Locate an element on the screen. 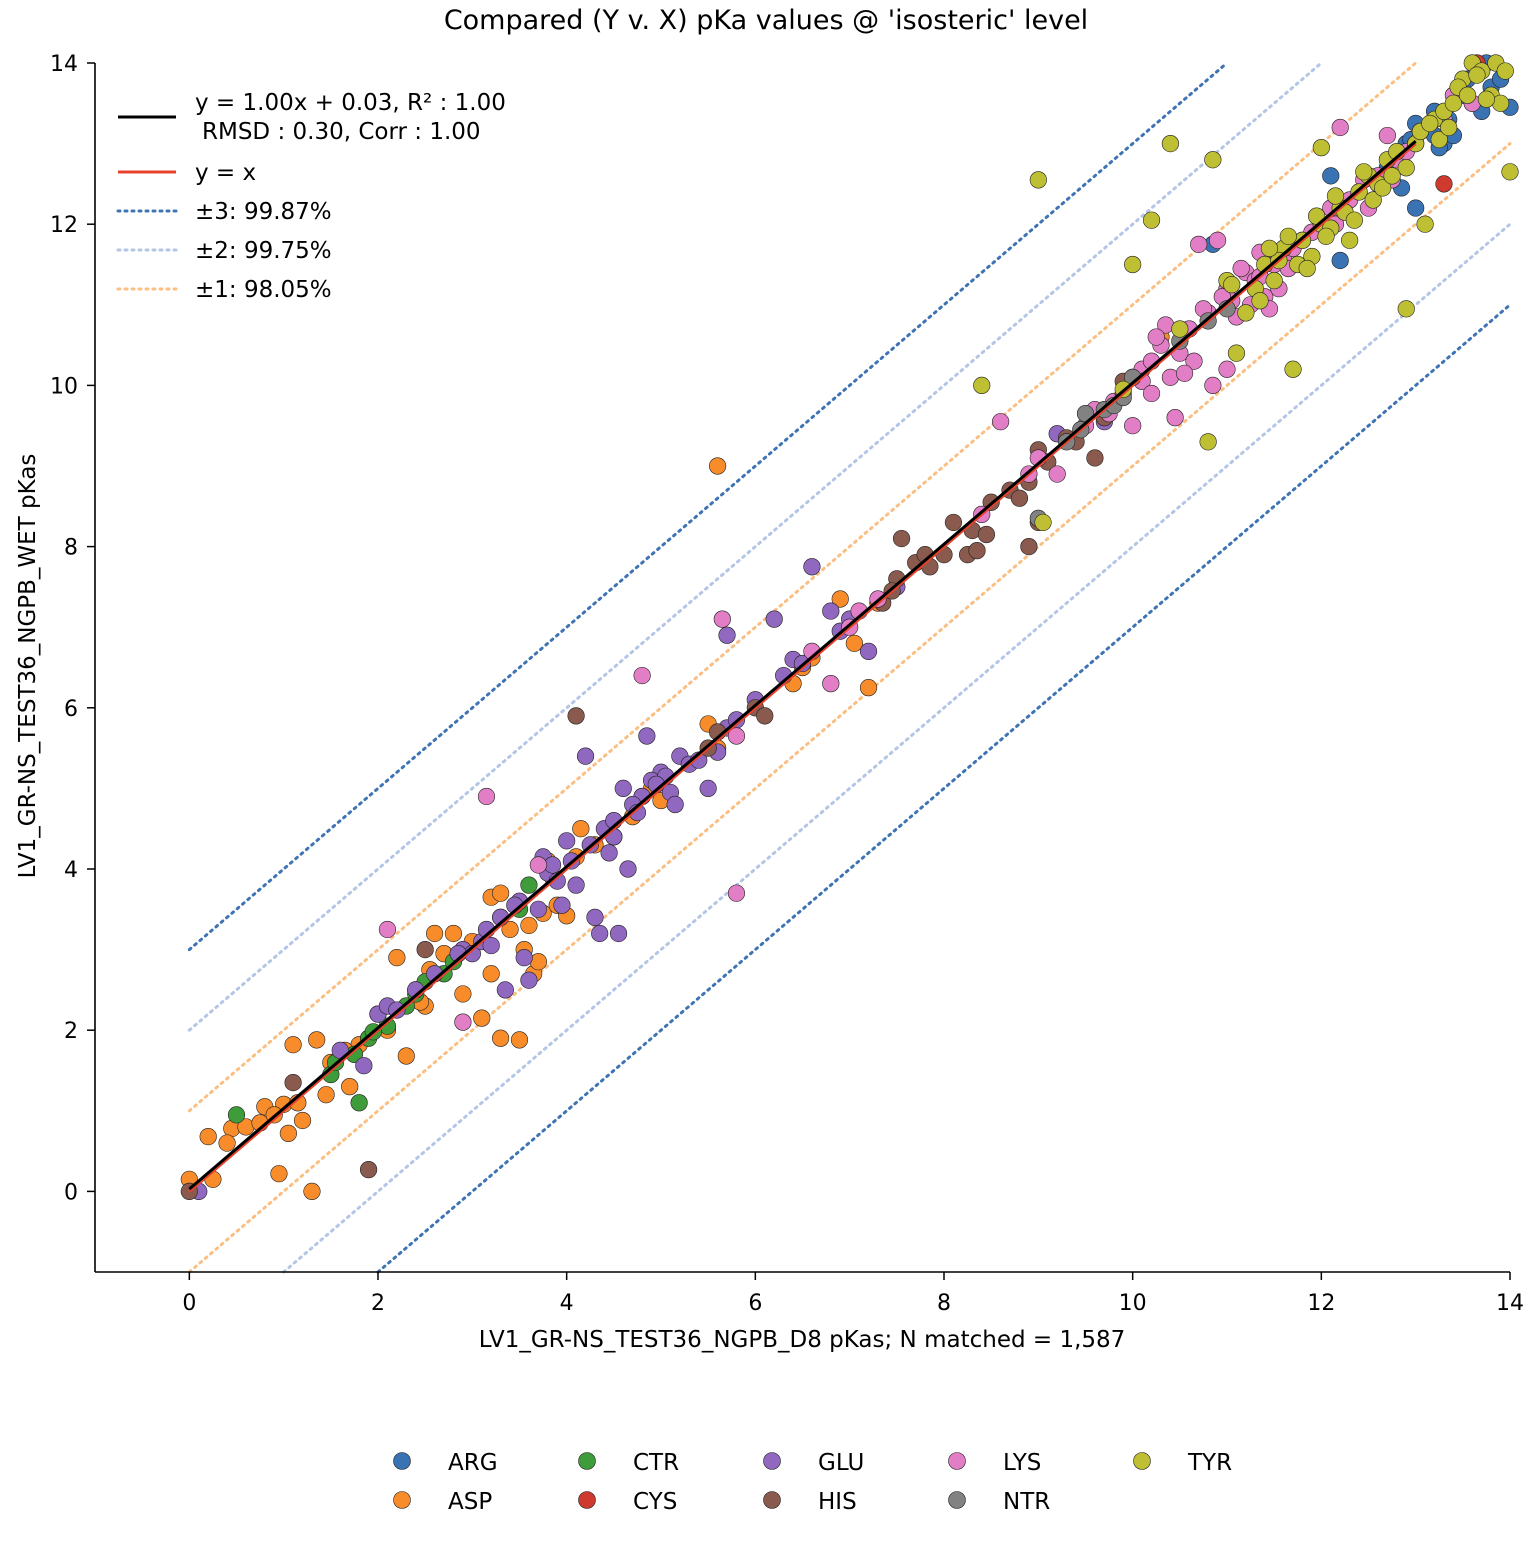 The height and width of the screenshot is (1542, 1538). y-ticks: 0 2 4 6 8 10 12 14 is located at coordinates (72, 628).